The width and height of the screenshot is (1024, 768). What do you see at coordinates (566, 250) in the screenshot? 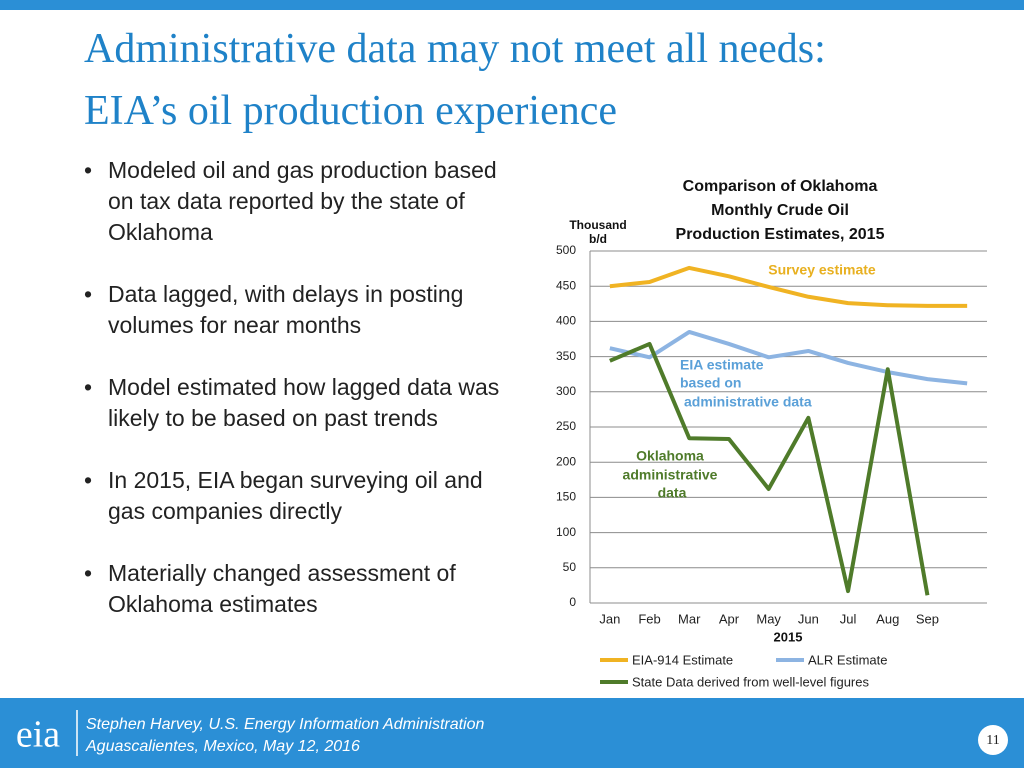
I see `y-tick-label: 500` at bounding box center [566, 250].